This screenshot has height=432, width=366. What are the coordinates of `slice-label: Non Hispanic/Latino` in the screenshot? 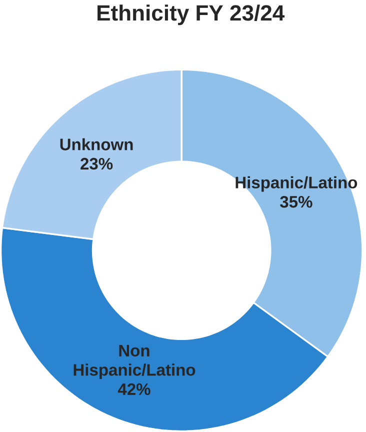 It's located at (135, 362).